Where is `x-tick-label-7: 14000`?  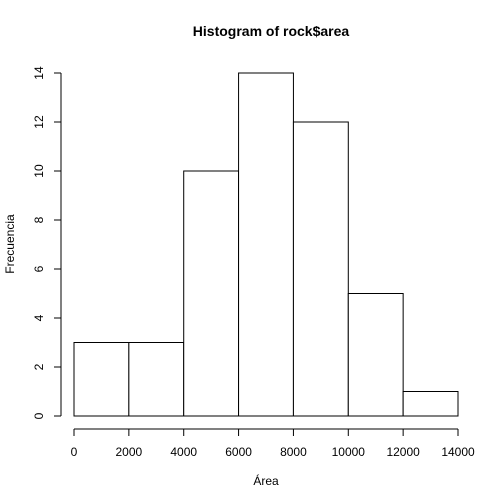
x-tick-label-7: 14000 is located at coordinates (458, 452).